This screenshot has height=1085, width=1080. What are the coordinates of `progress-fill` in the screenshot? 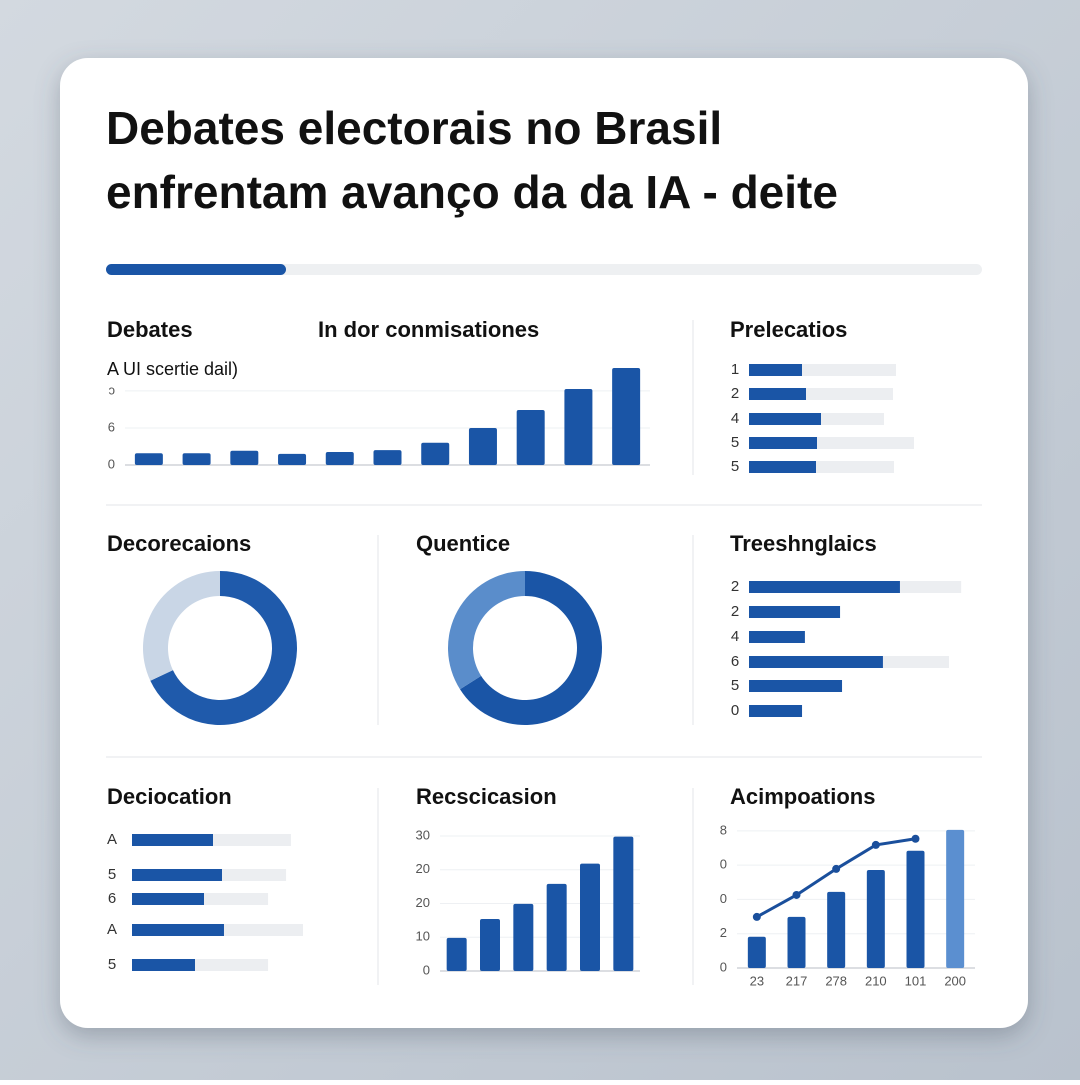 It's located at (196, 269).